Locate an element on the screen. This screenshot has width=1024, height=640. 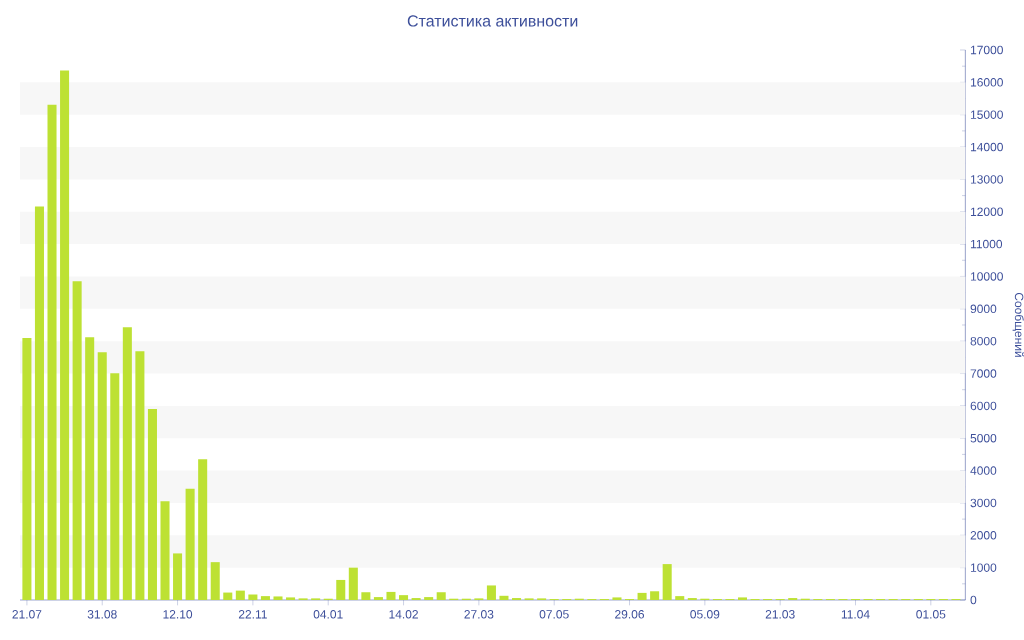
y-tick-label: 9000 is located at coordinates (983, 309).